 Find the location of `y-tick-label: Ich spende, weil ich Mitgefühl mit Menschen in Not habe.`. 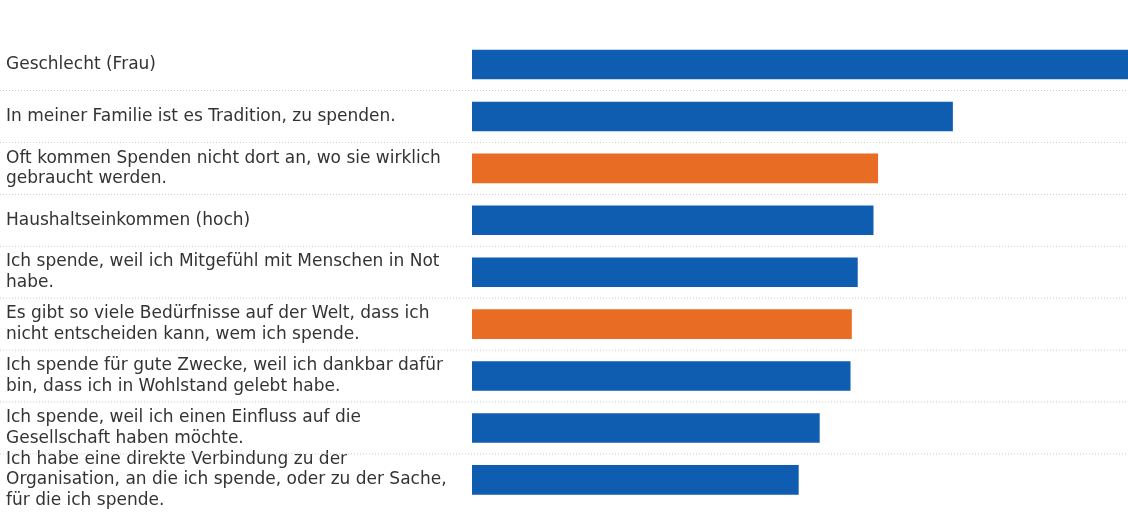

y-tick-label: Ich spende, weil ich Mitgefühl mit Menschen in Not habe. is located at coordinates (223, 270).